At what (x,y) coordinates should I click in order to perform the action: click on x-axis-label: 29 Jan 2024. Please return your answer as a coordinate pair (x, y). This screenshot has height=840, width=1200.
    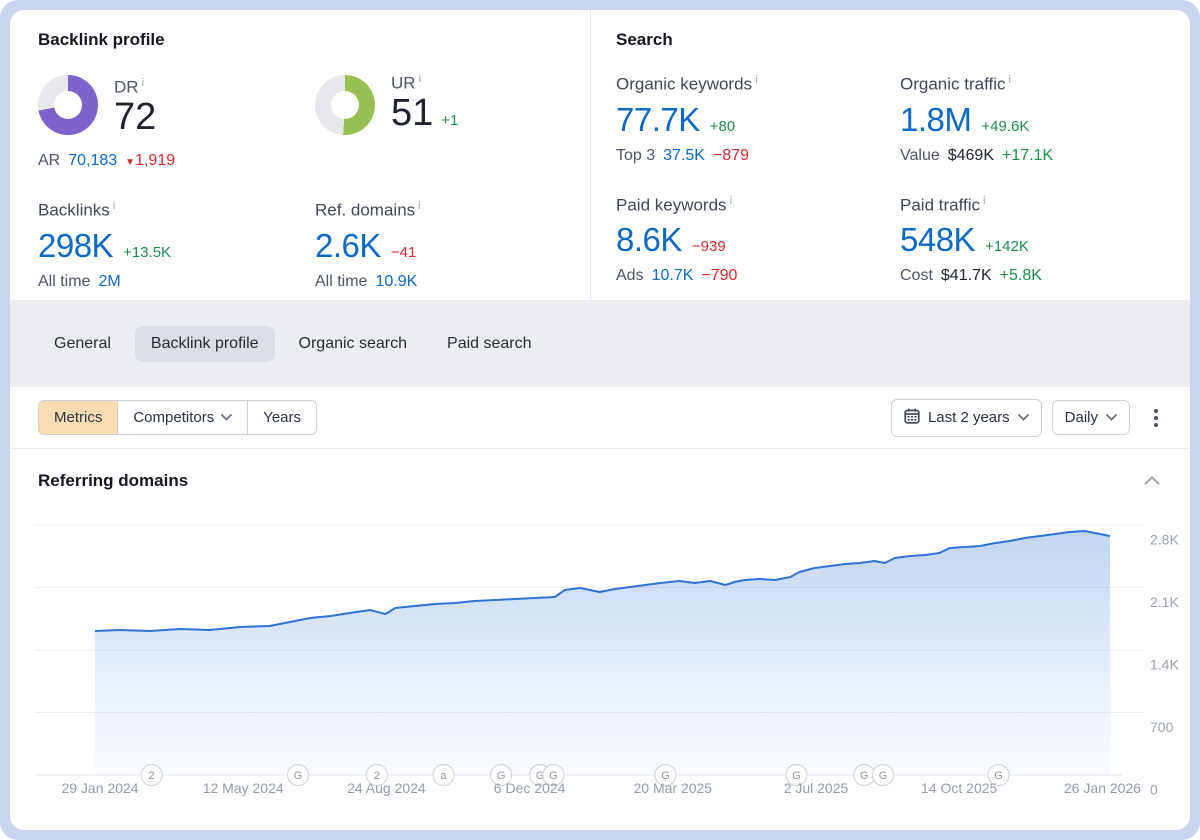
    Looking at the image, I should click on (99, 788).